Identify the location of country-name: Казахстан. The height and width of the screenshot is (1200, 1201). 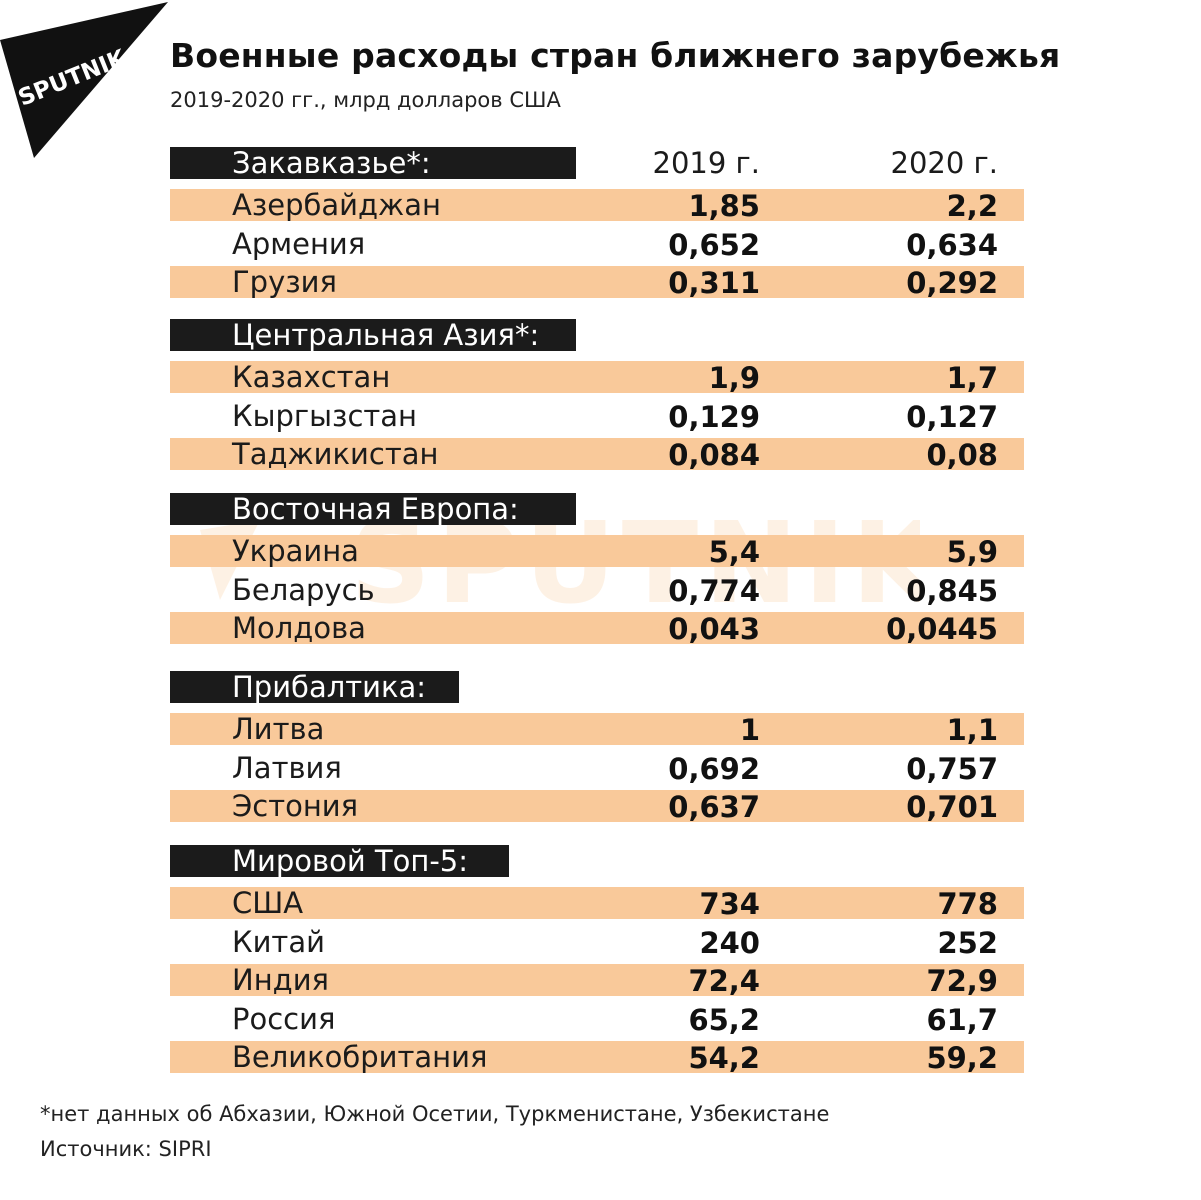
(311, 377).